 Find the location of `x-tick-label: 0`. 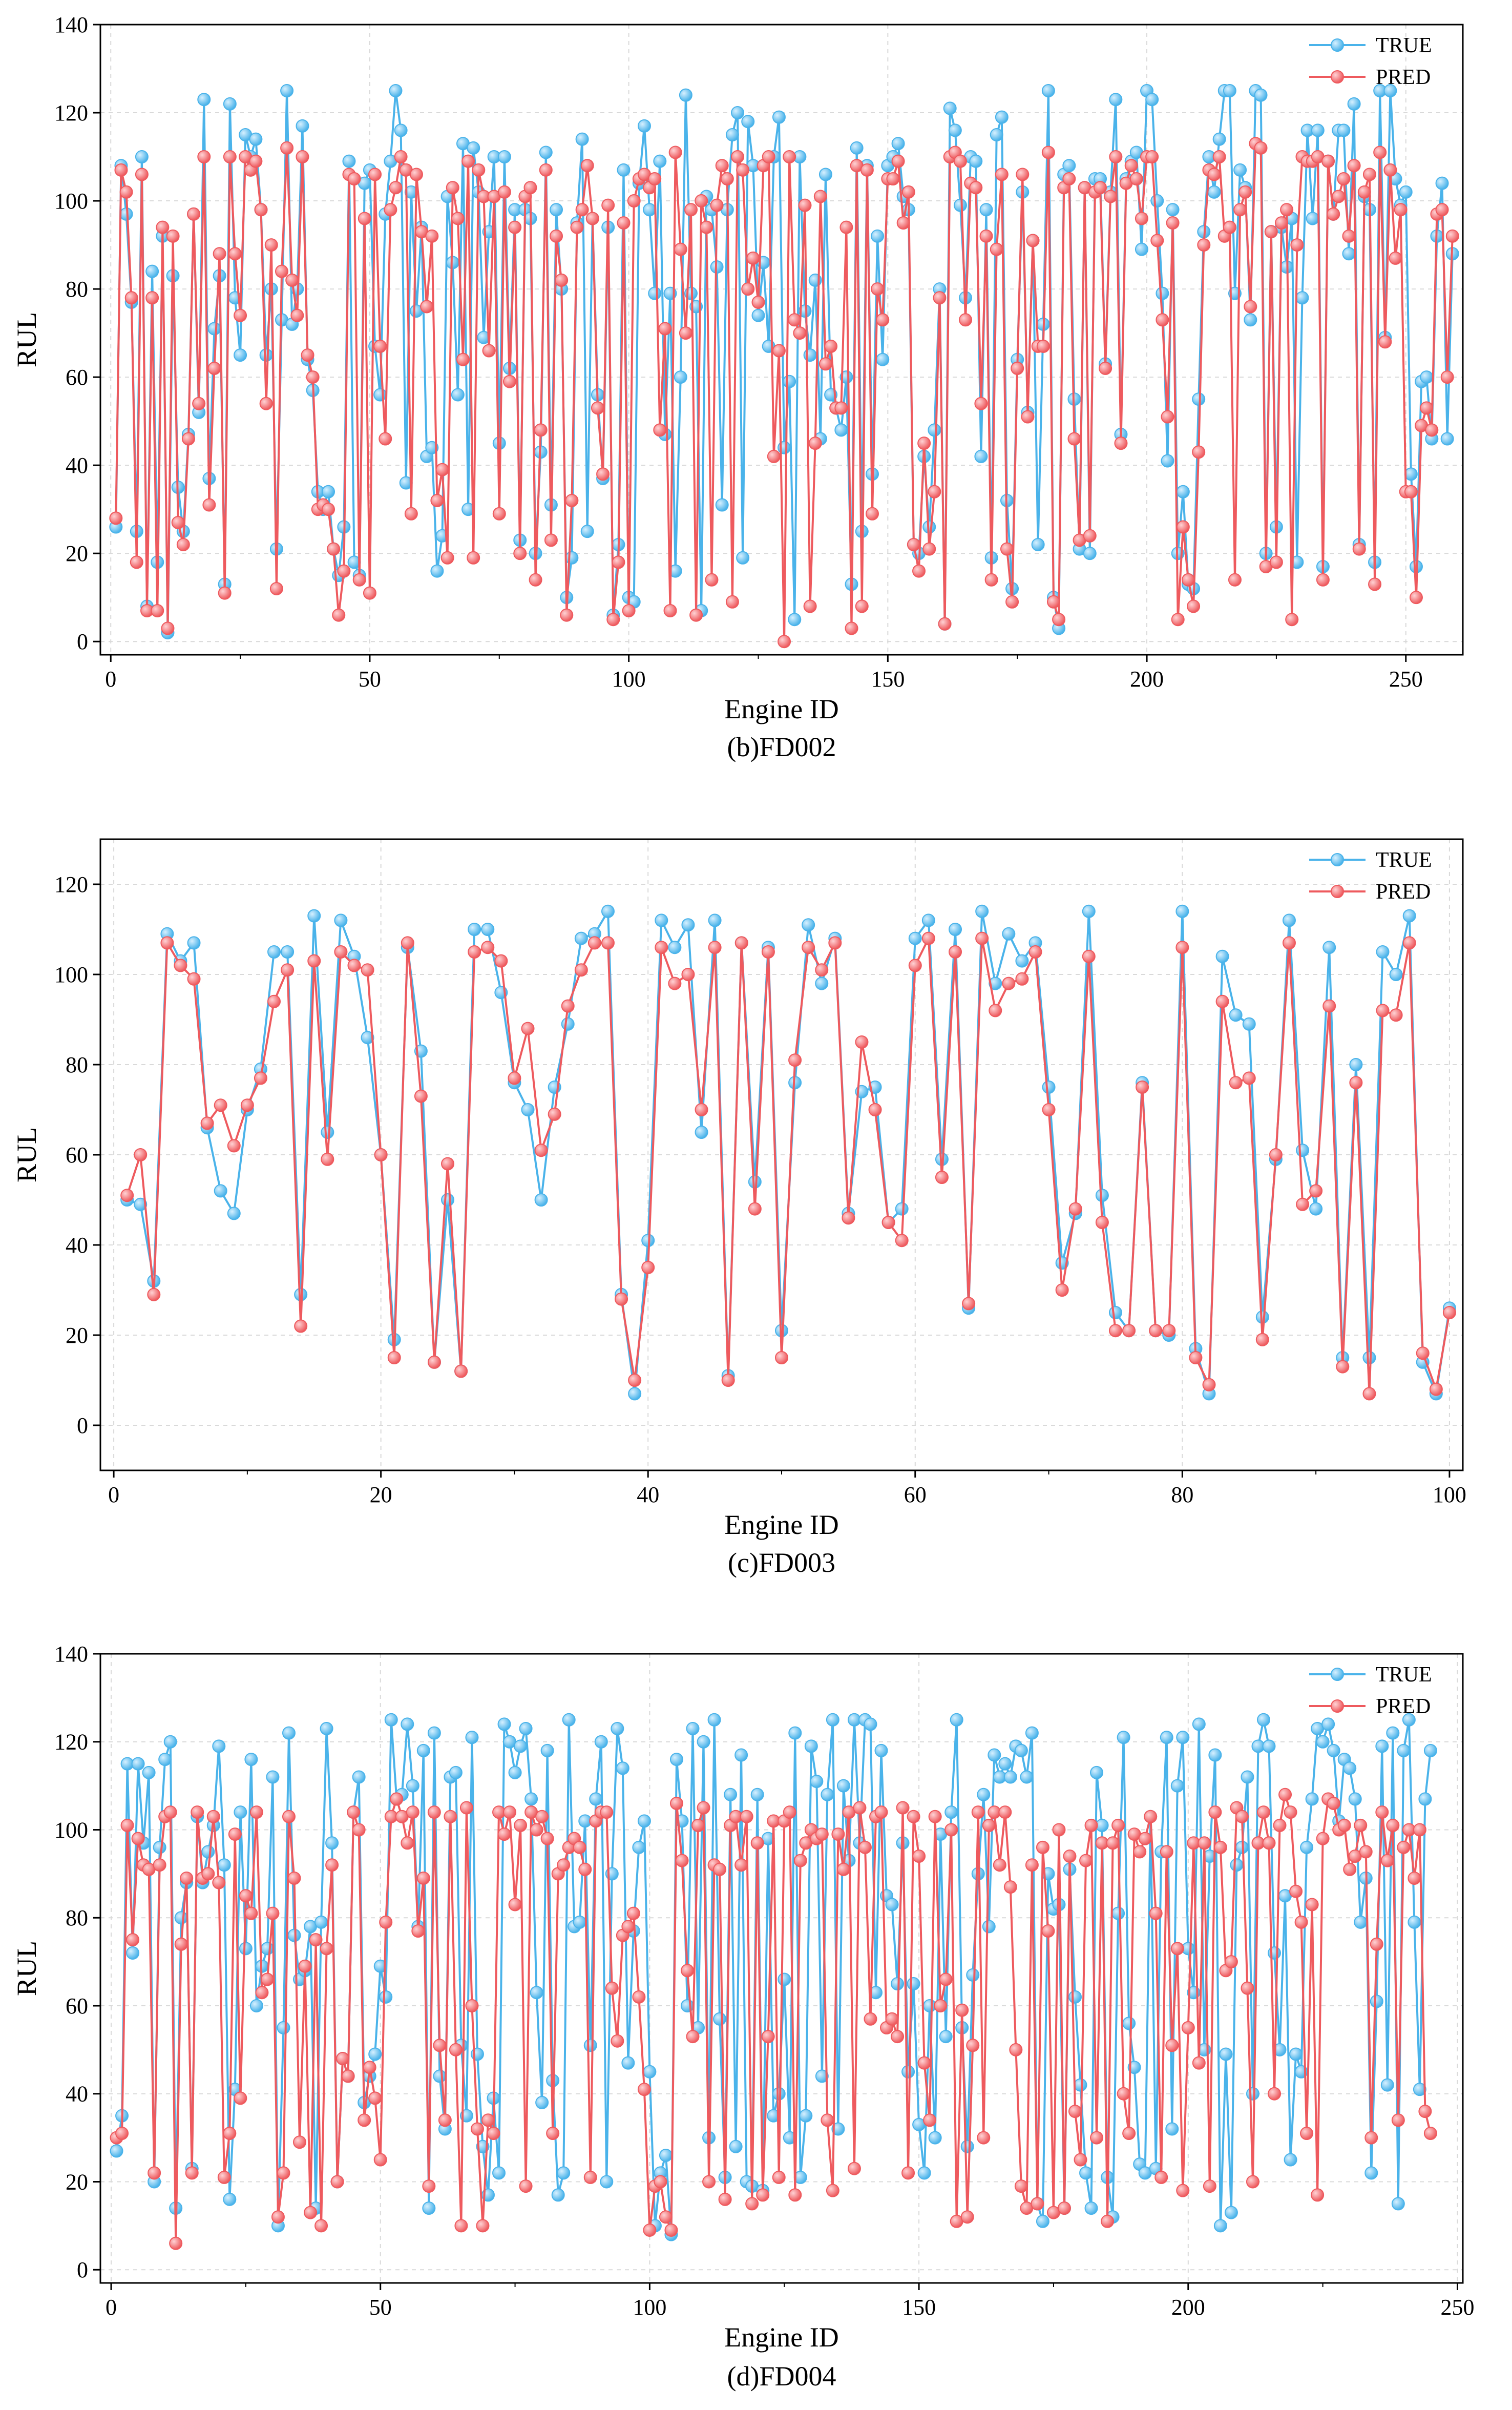

x-tick-label: 0 is located at coordinates (113, 1494).